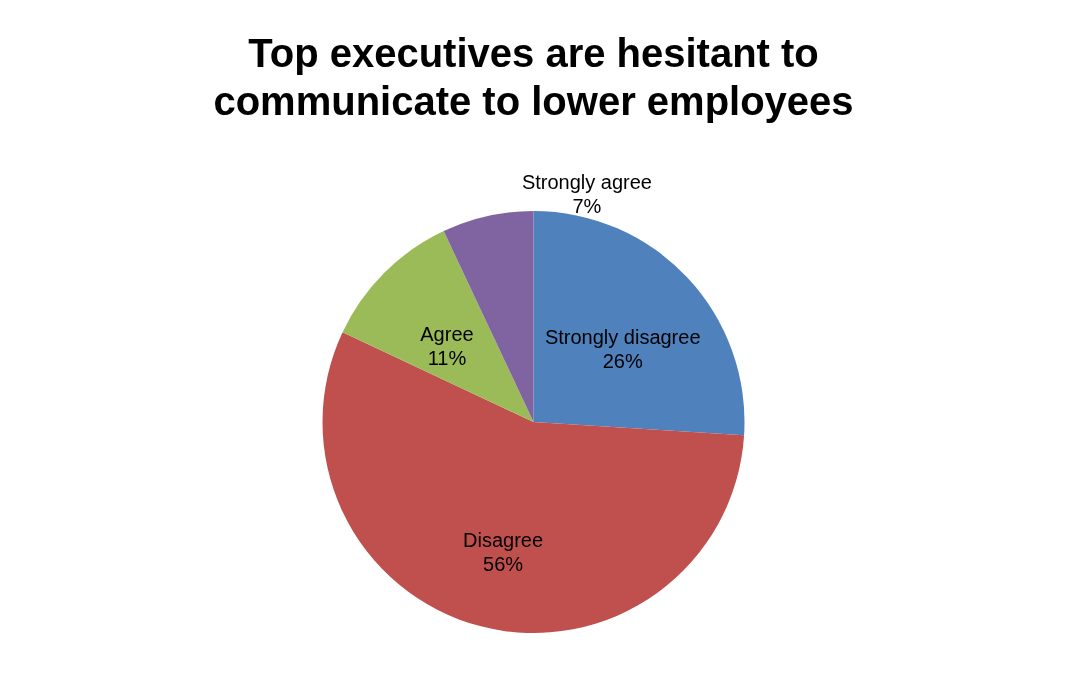 This screenshot has height=693, width=1067. Describe the element at coordinates (503, 539) in the screenshot. I see `slice-label: Disagree` at that location.